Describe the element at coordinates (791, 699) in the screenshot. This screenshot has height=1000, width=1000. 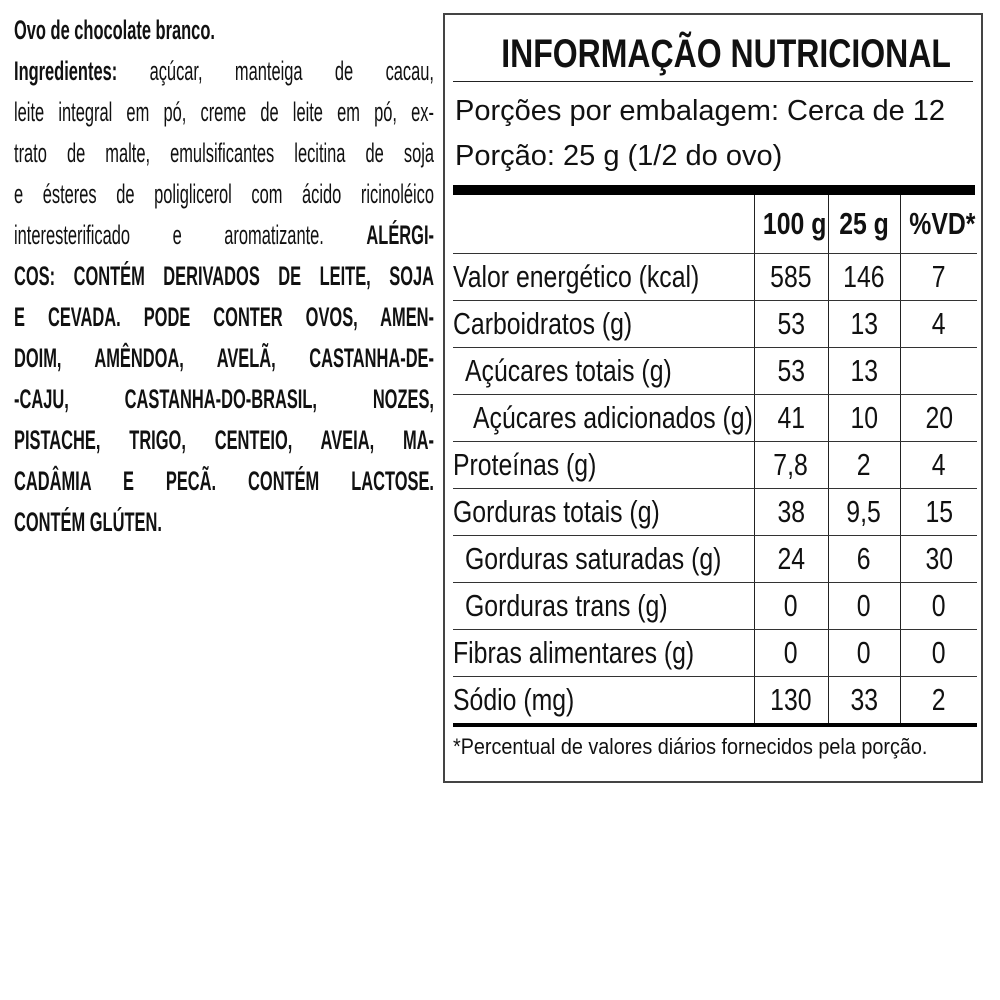
I see `value-100g: 130` at that location.